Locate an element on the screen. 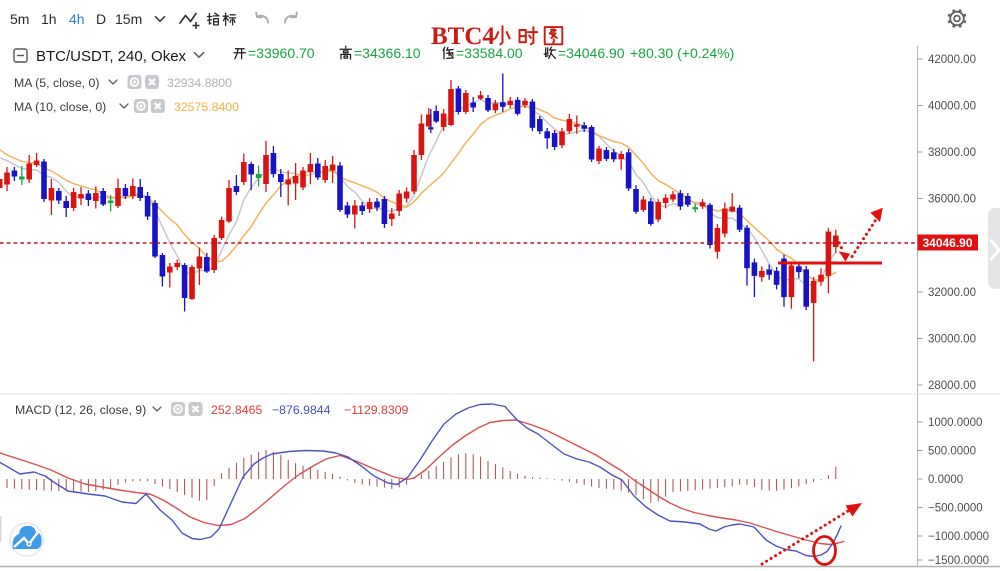 The height and width of the screenshot is (571, 1000). svg-text: −1000.0000 is located at coordinates (958, 537).